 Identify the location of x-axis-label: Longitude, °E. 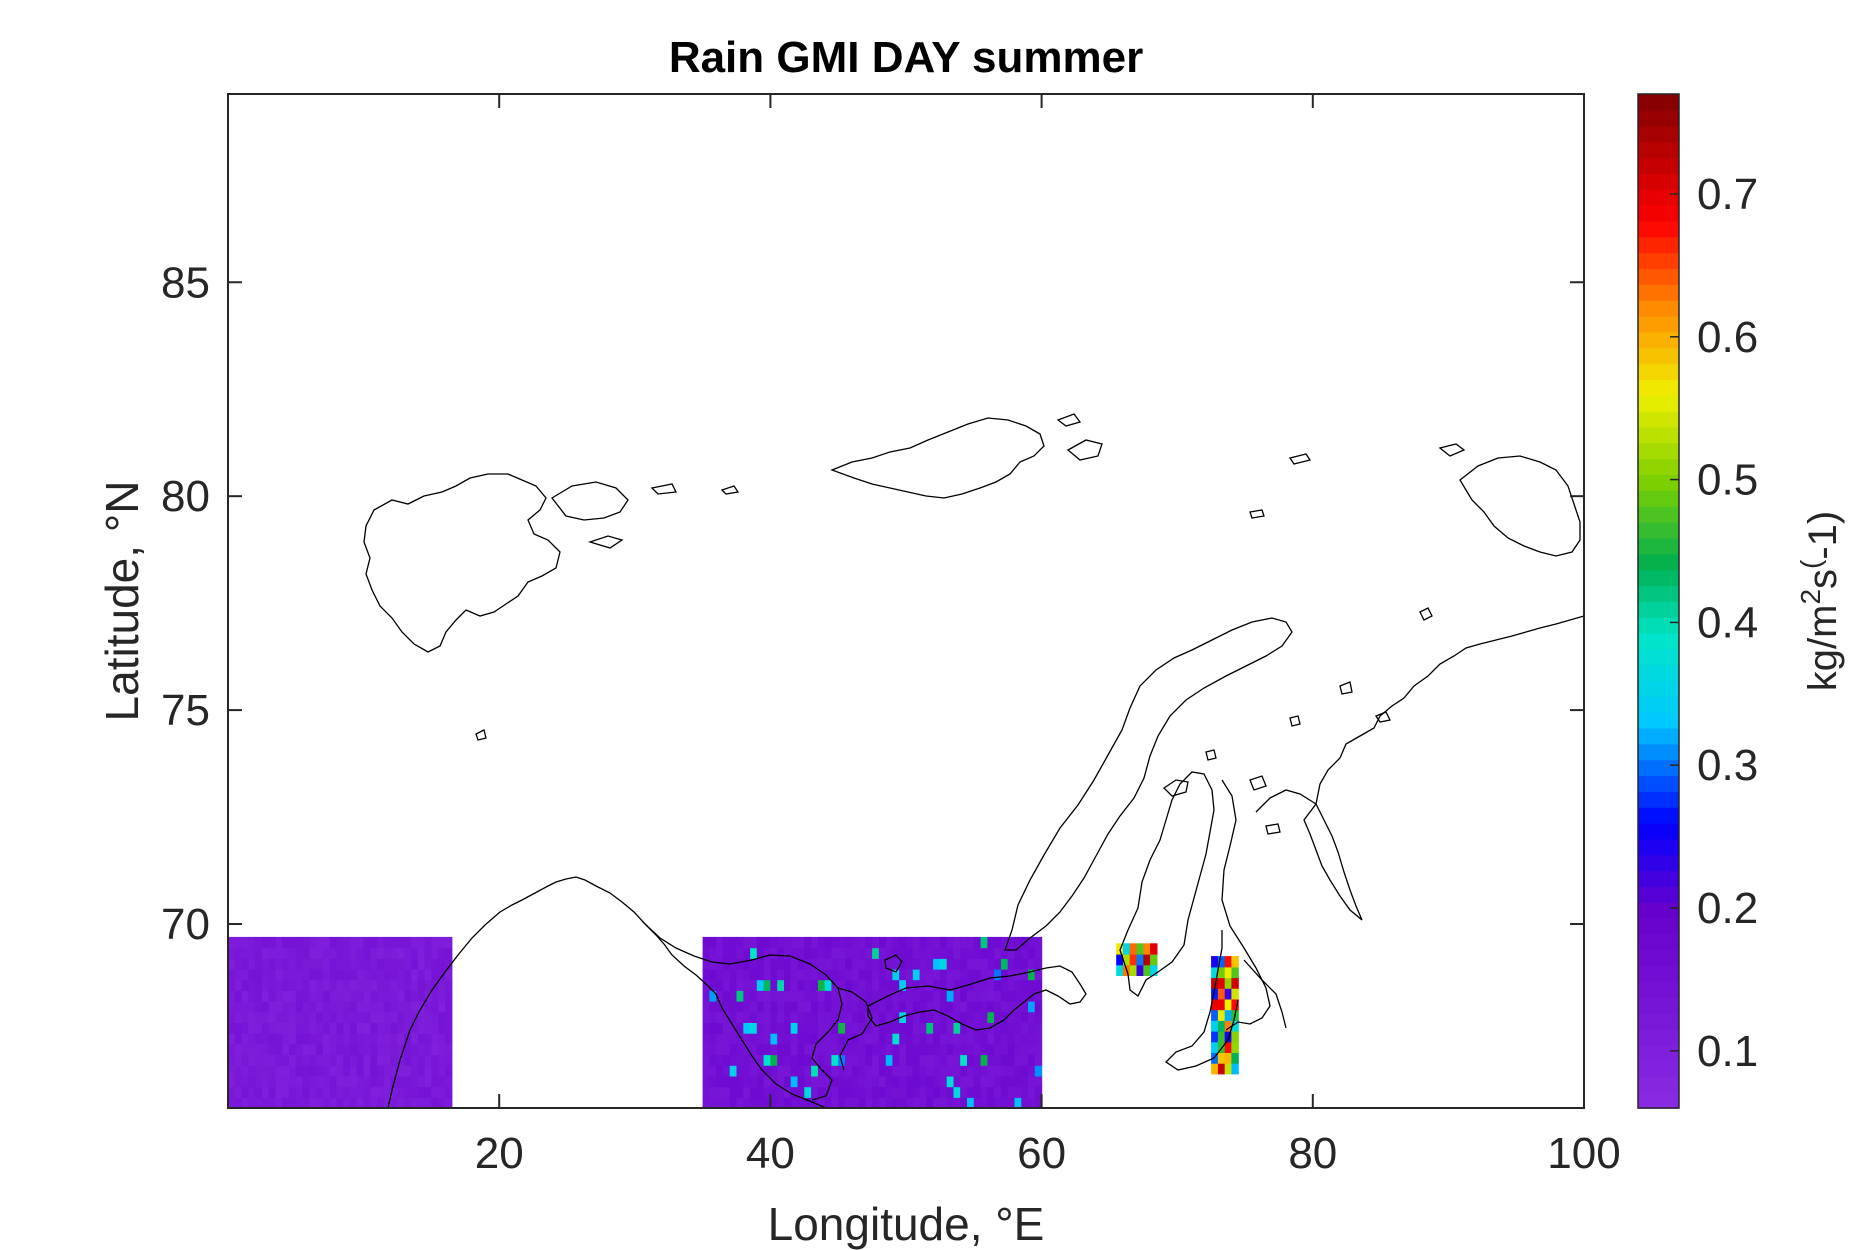
(906, 1224).